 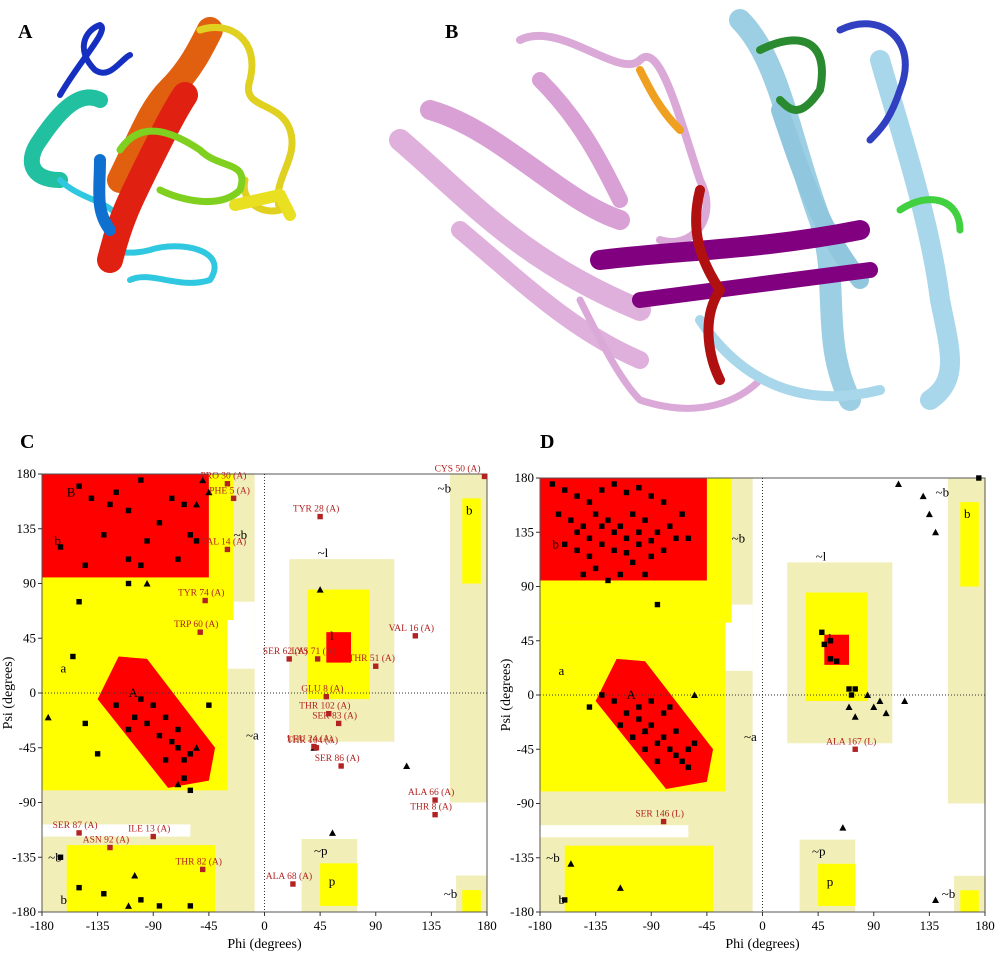 What do you see at coordinates (323, 552) in the screenshot?
I see `region-label: ~l` at bounding box center [323, 552].